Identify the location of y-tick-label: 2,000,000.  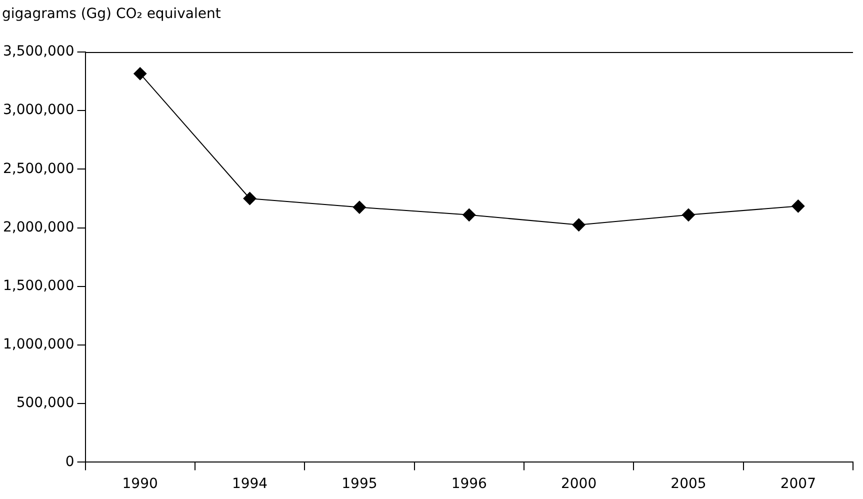
(38, 227).